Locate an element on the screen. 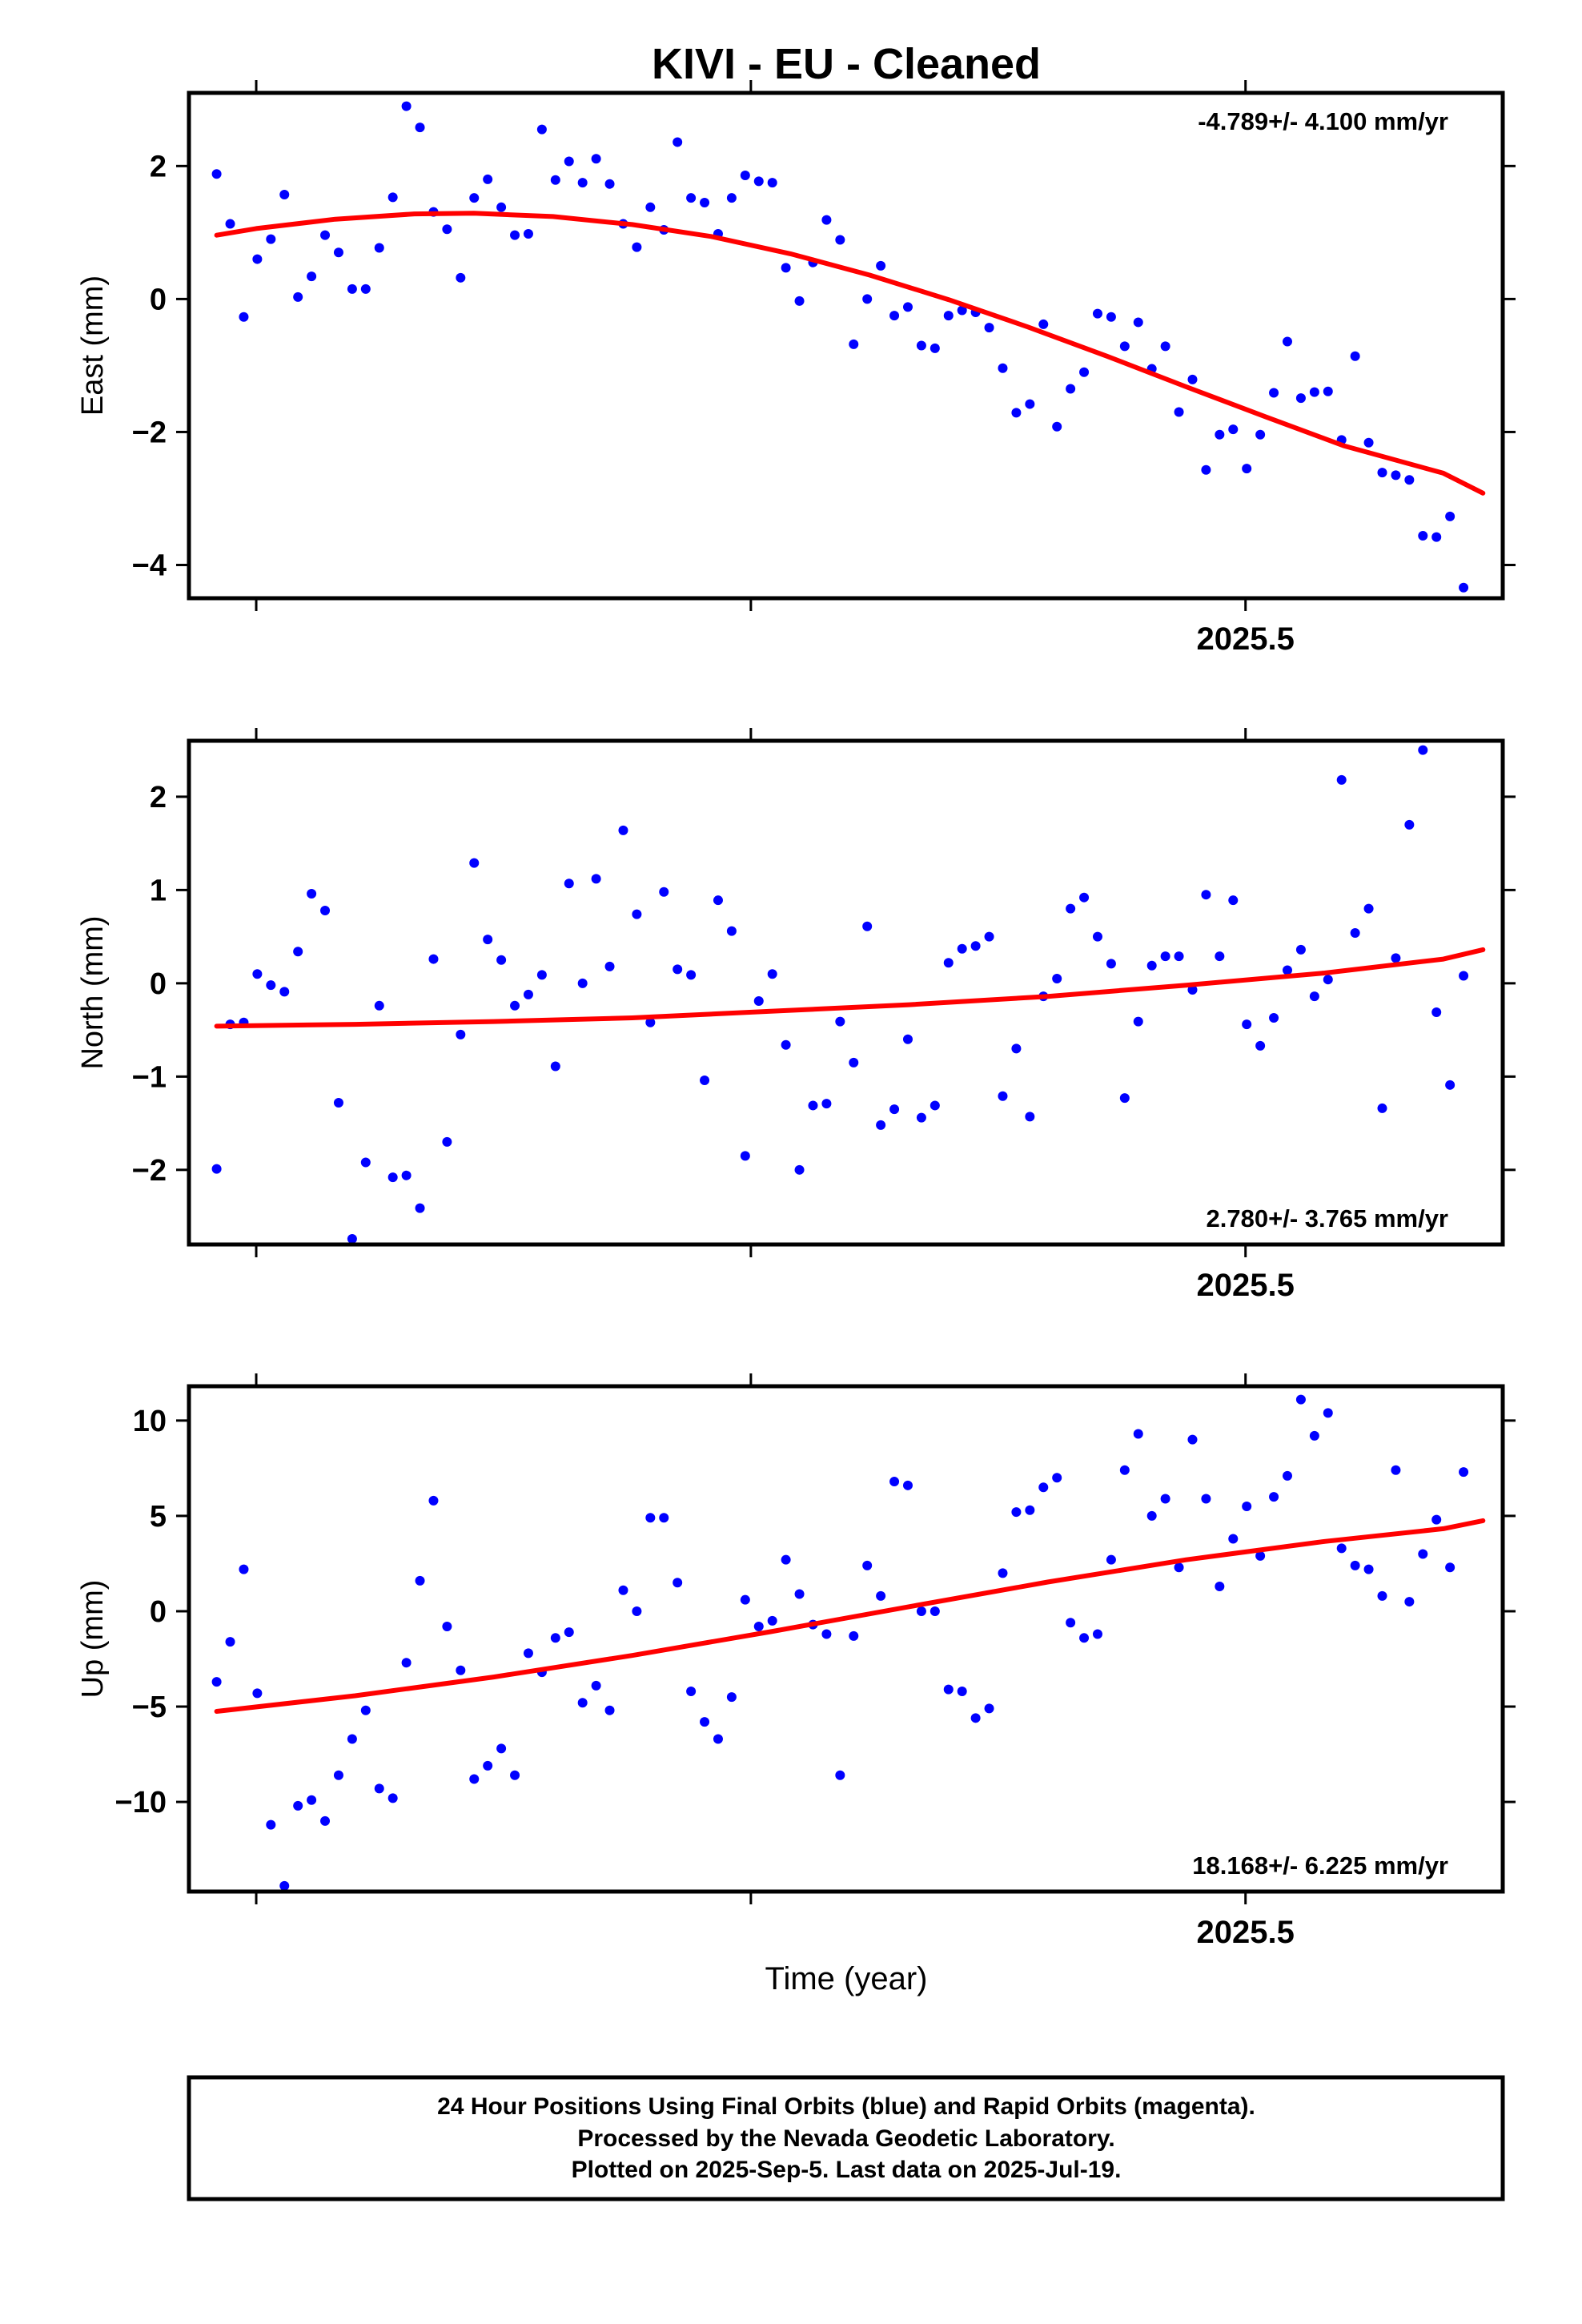  north-ytick-label: 1 is located at coordinates (158, 891).